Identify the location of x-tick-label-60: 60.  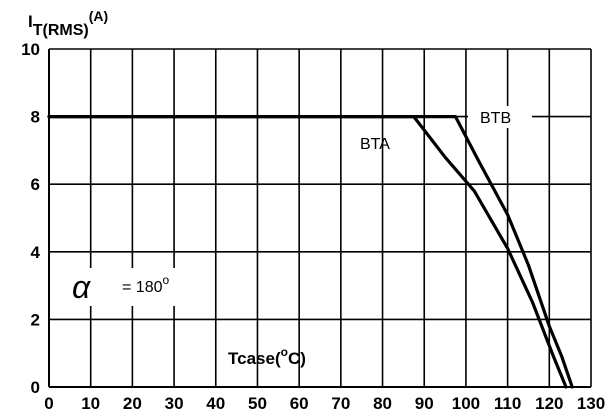
(299, 403).